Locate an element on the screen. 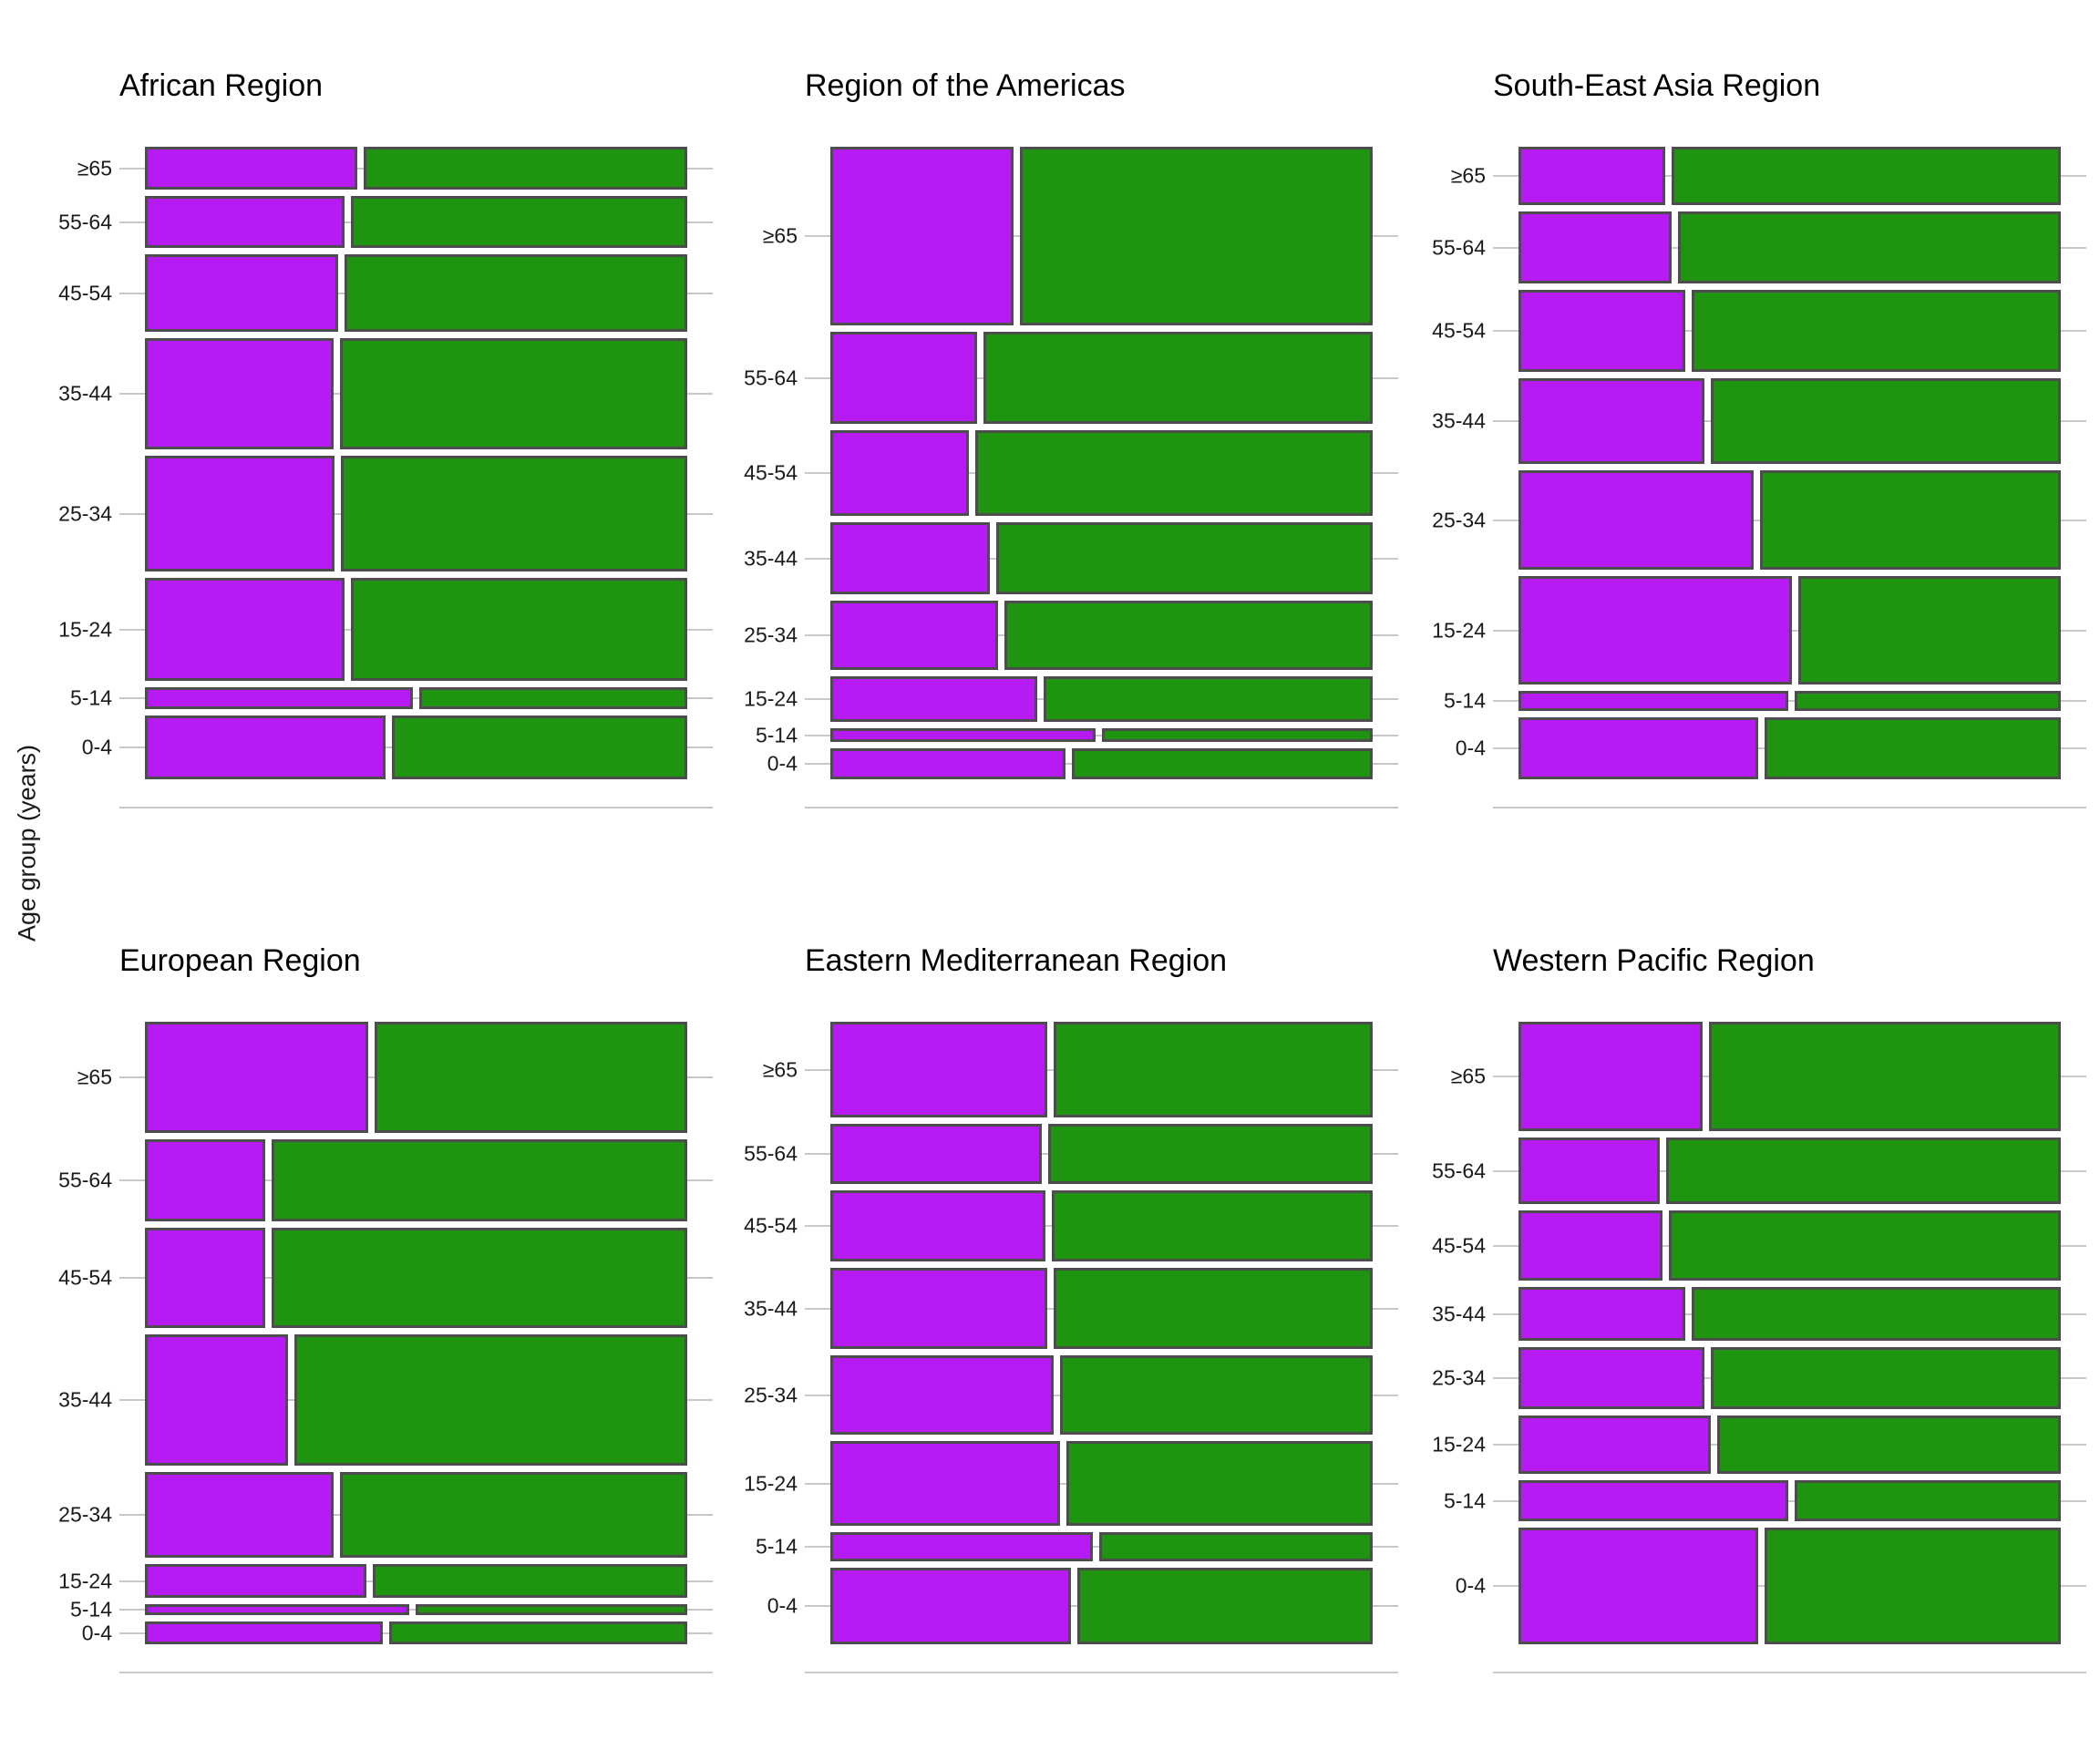 Image resolution: width=2100 pixels, height=1750 pixels. age-row: 55-64 is located at coordinates (385, 222).